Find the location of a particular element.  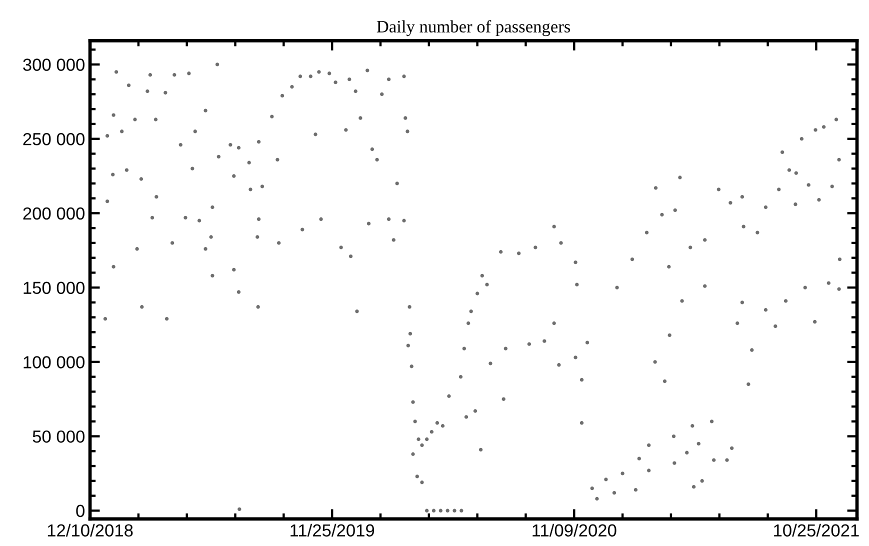

y-tick-label: 50 000 is located at coordinates (58, 436).